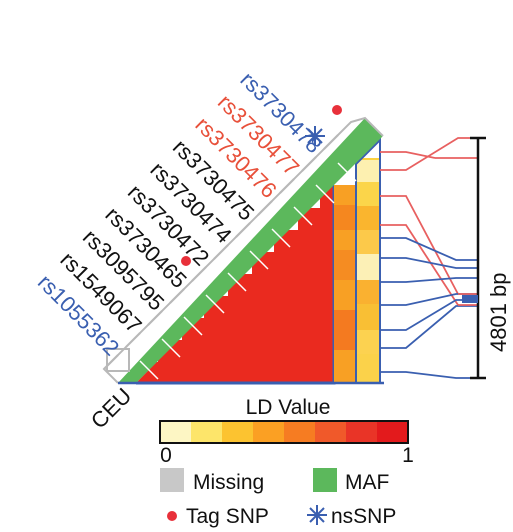  Describe the element at coordinates (478, 258) in the screenshot. I see `physical-map-ruler` at that location.